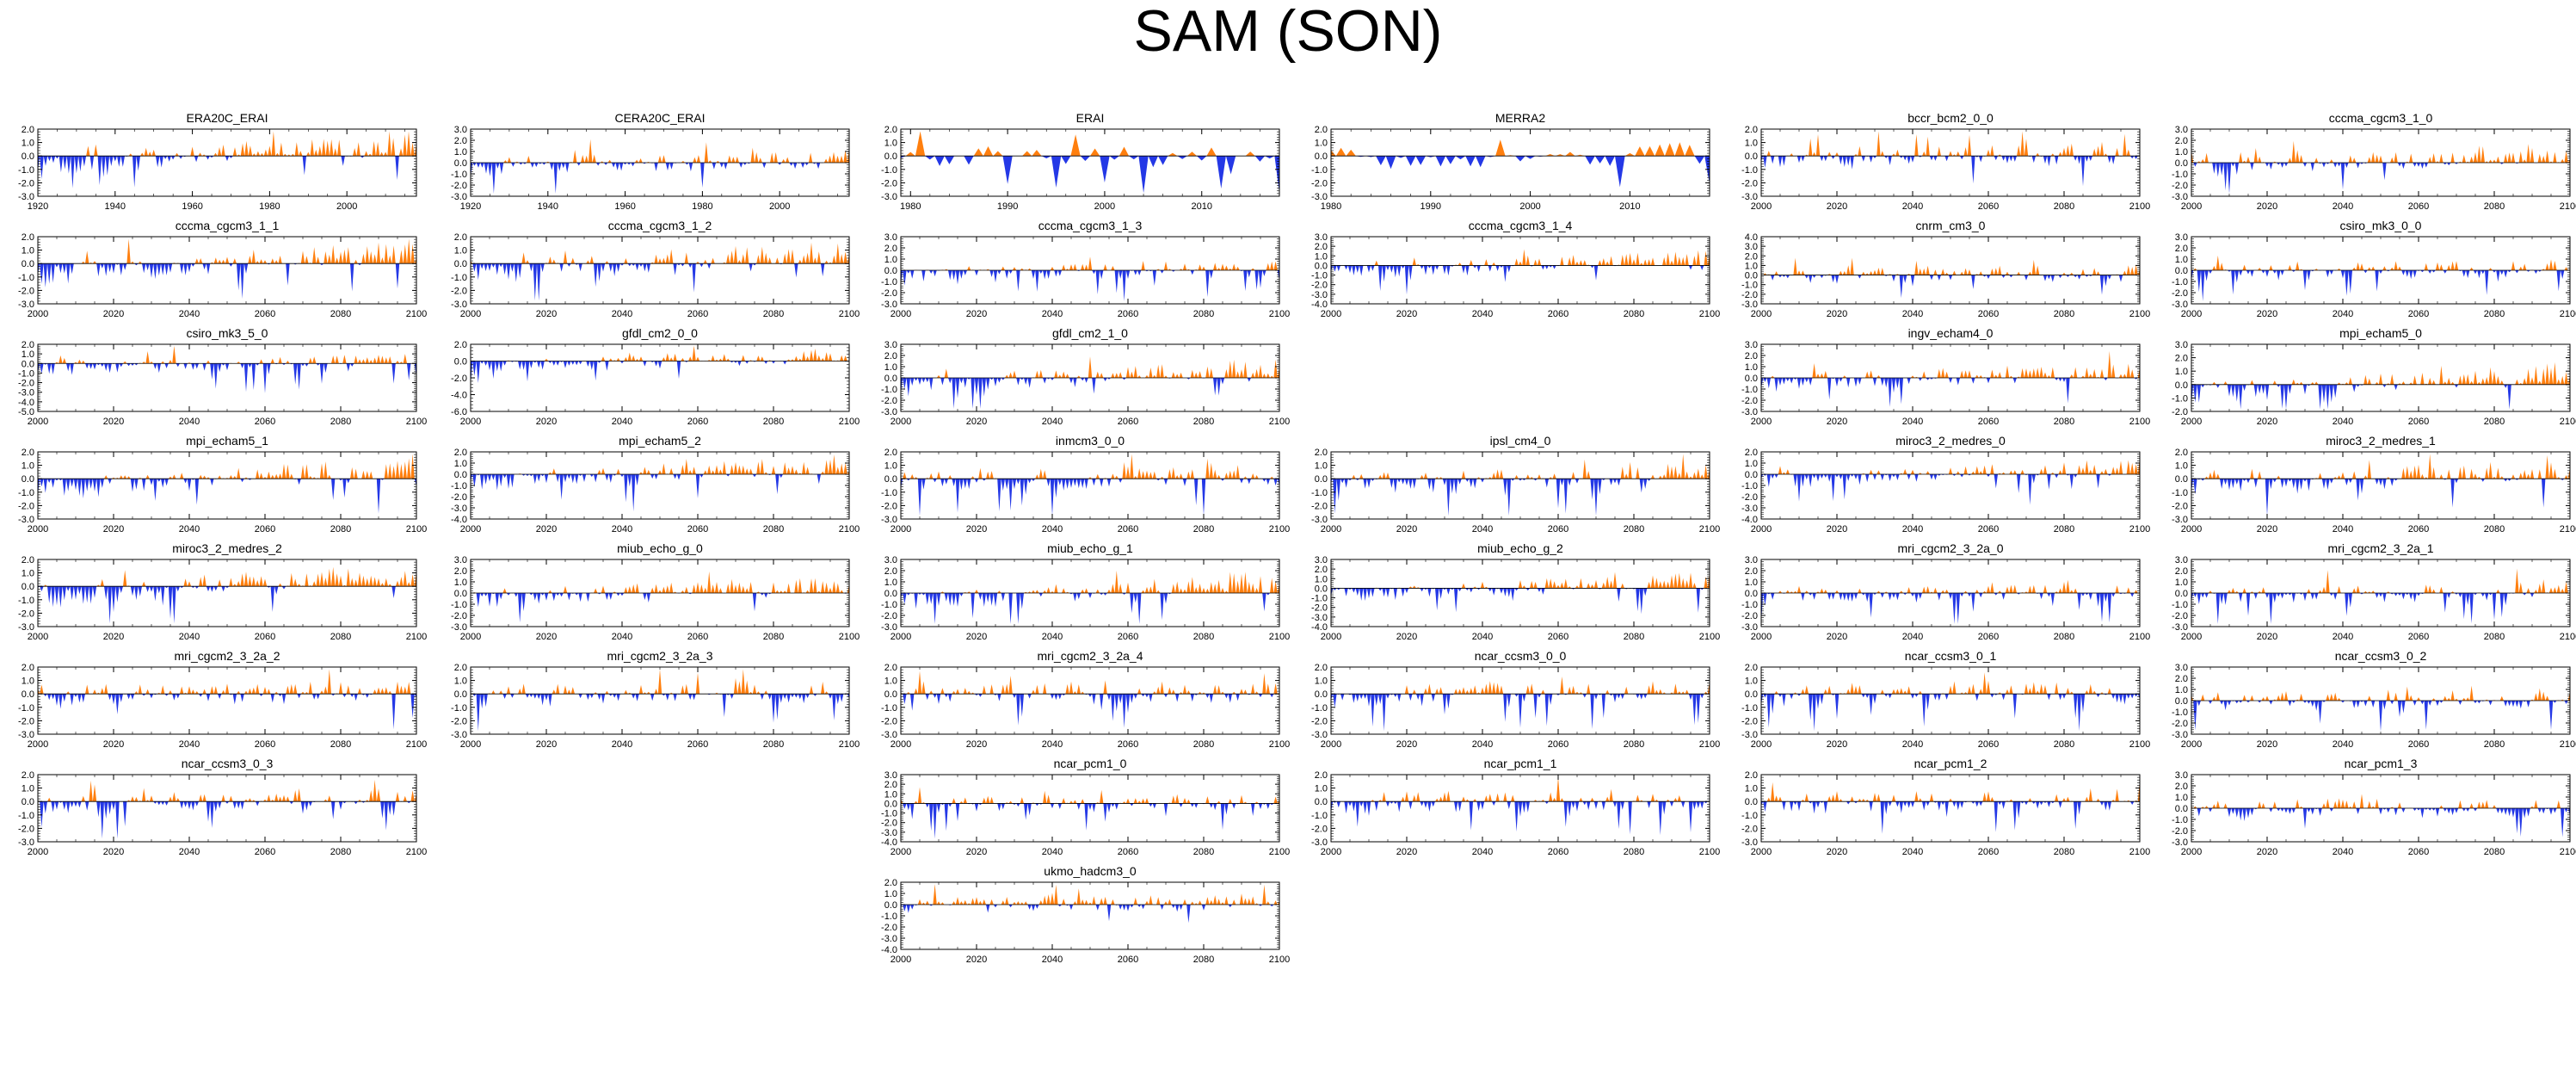 This screenshot has height=1069, width=2576. Describe the element at coordinates (1319, 628) in the screenshot. I see `y-tick-label: -4.0` at that location.